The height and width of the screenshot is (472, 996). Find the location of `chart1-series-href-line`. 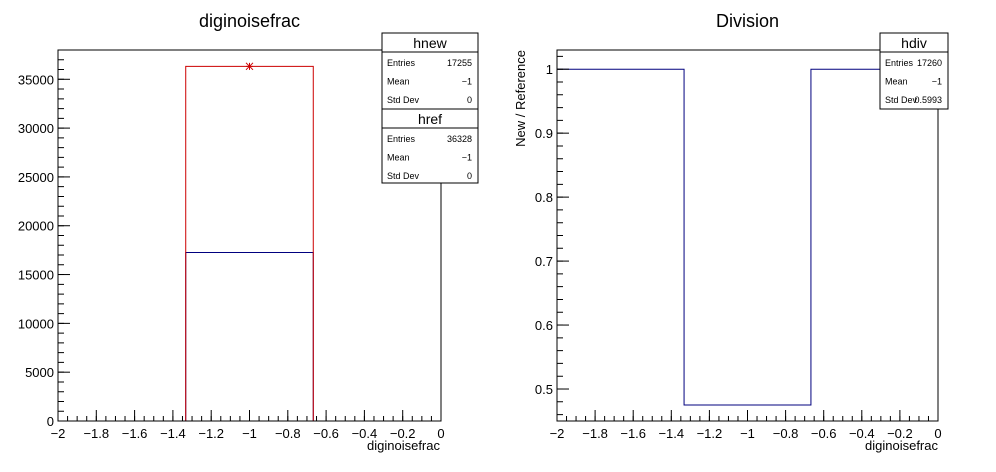

chart1-series-href-line is located at coordinates (249, 243).